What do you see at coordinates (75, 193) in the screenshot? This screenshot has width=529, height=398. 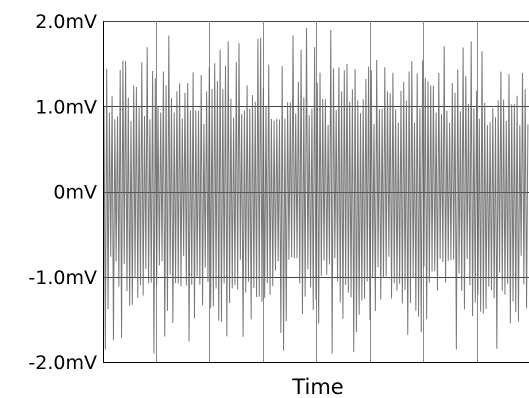 I see `y-tick-label-0mv: 0mV` at bounding box center [75, 193].